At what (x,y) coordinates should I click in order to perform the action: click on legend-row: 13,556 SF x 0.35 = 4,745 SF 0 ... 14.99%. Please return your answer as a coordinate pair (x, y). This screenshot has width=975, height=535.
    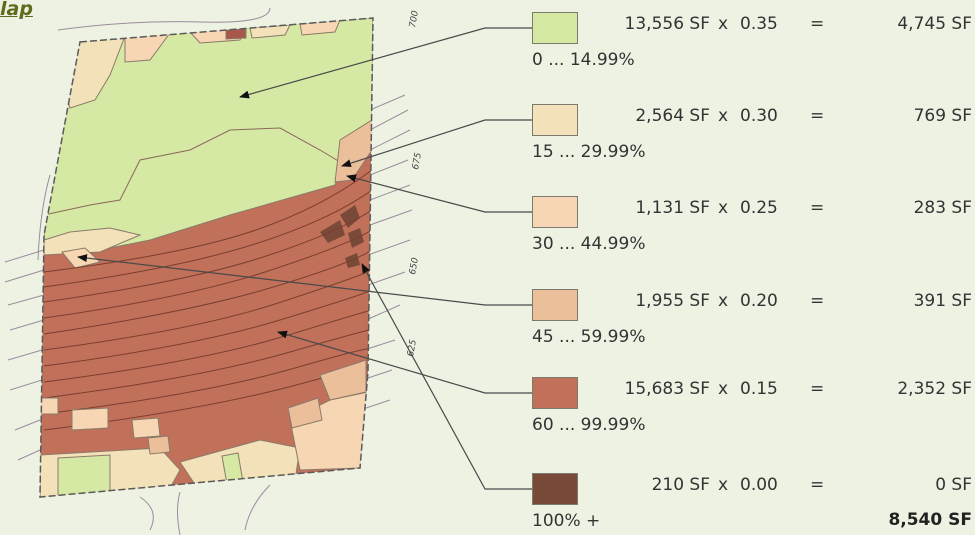
    Looking at the image, I should click on (752, 42).